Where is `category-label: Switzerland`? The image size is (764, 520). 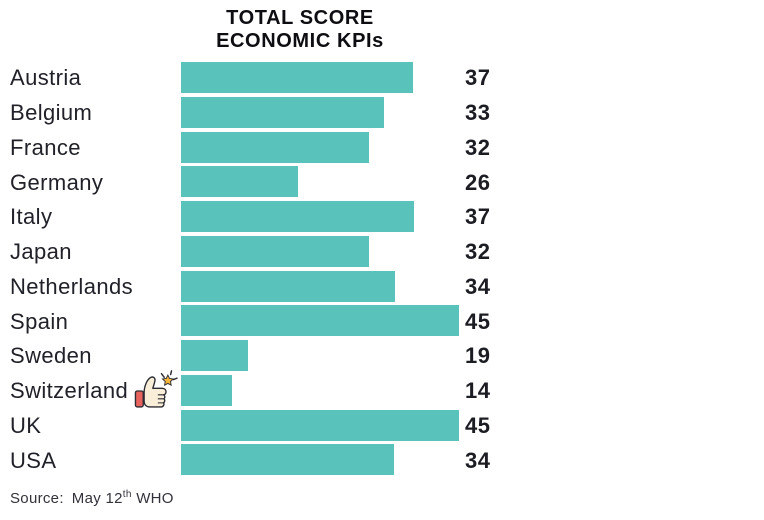 category-label: Switzerland is located at coordinates (69, 391).